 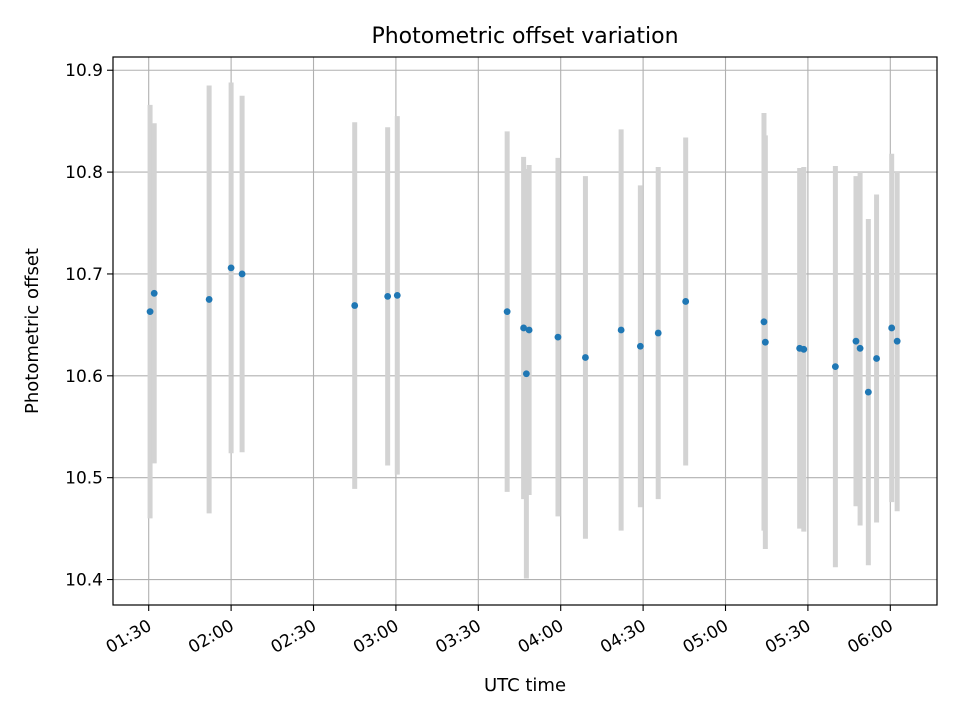 I want to click on y-tick-label: 10.4, so click(x=84, y=581).